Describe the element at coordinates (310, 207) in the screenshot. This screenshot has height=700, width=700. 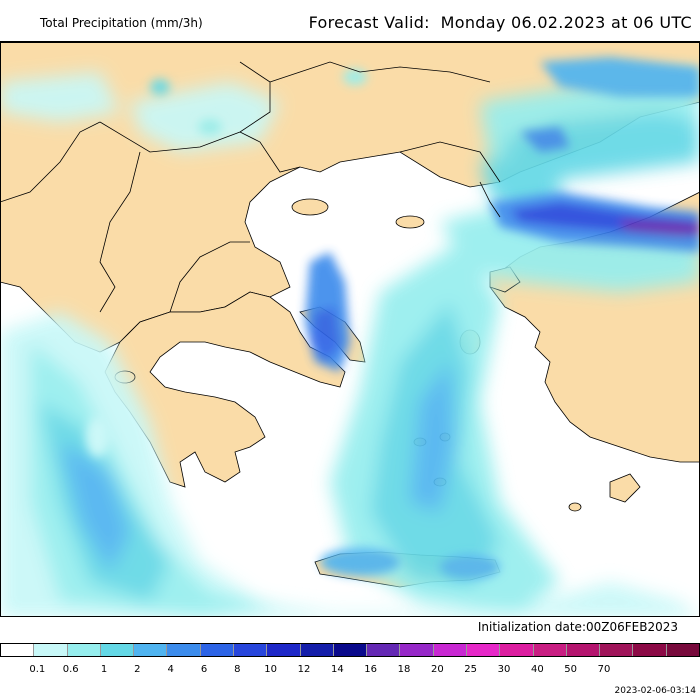
I see `land-thasos` at that location.